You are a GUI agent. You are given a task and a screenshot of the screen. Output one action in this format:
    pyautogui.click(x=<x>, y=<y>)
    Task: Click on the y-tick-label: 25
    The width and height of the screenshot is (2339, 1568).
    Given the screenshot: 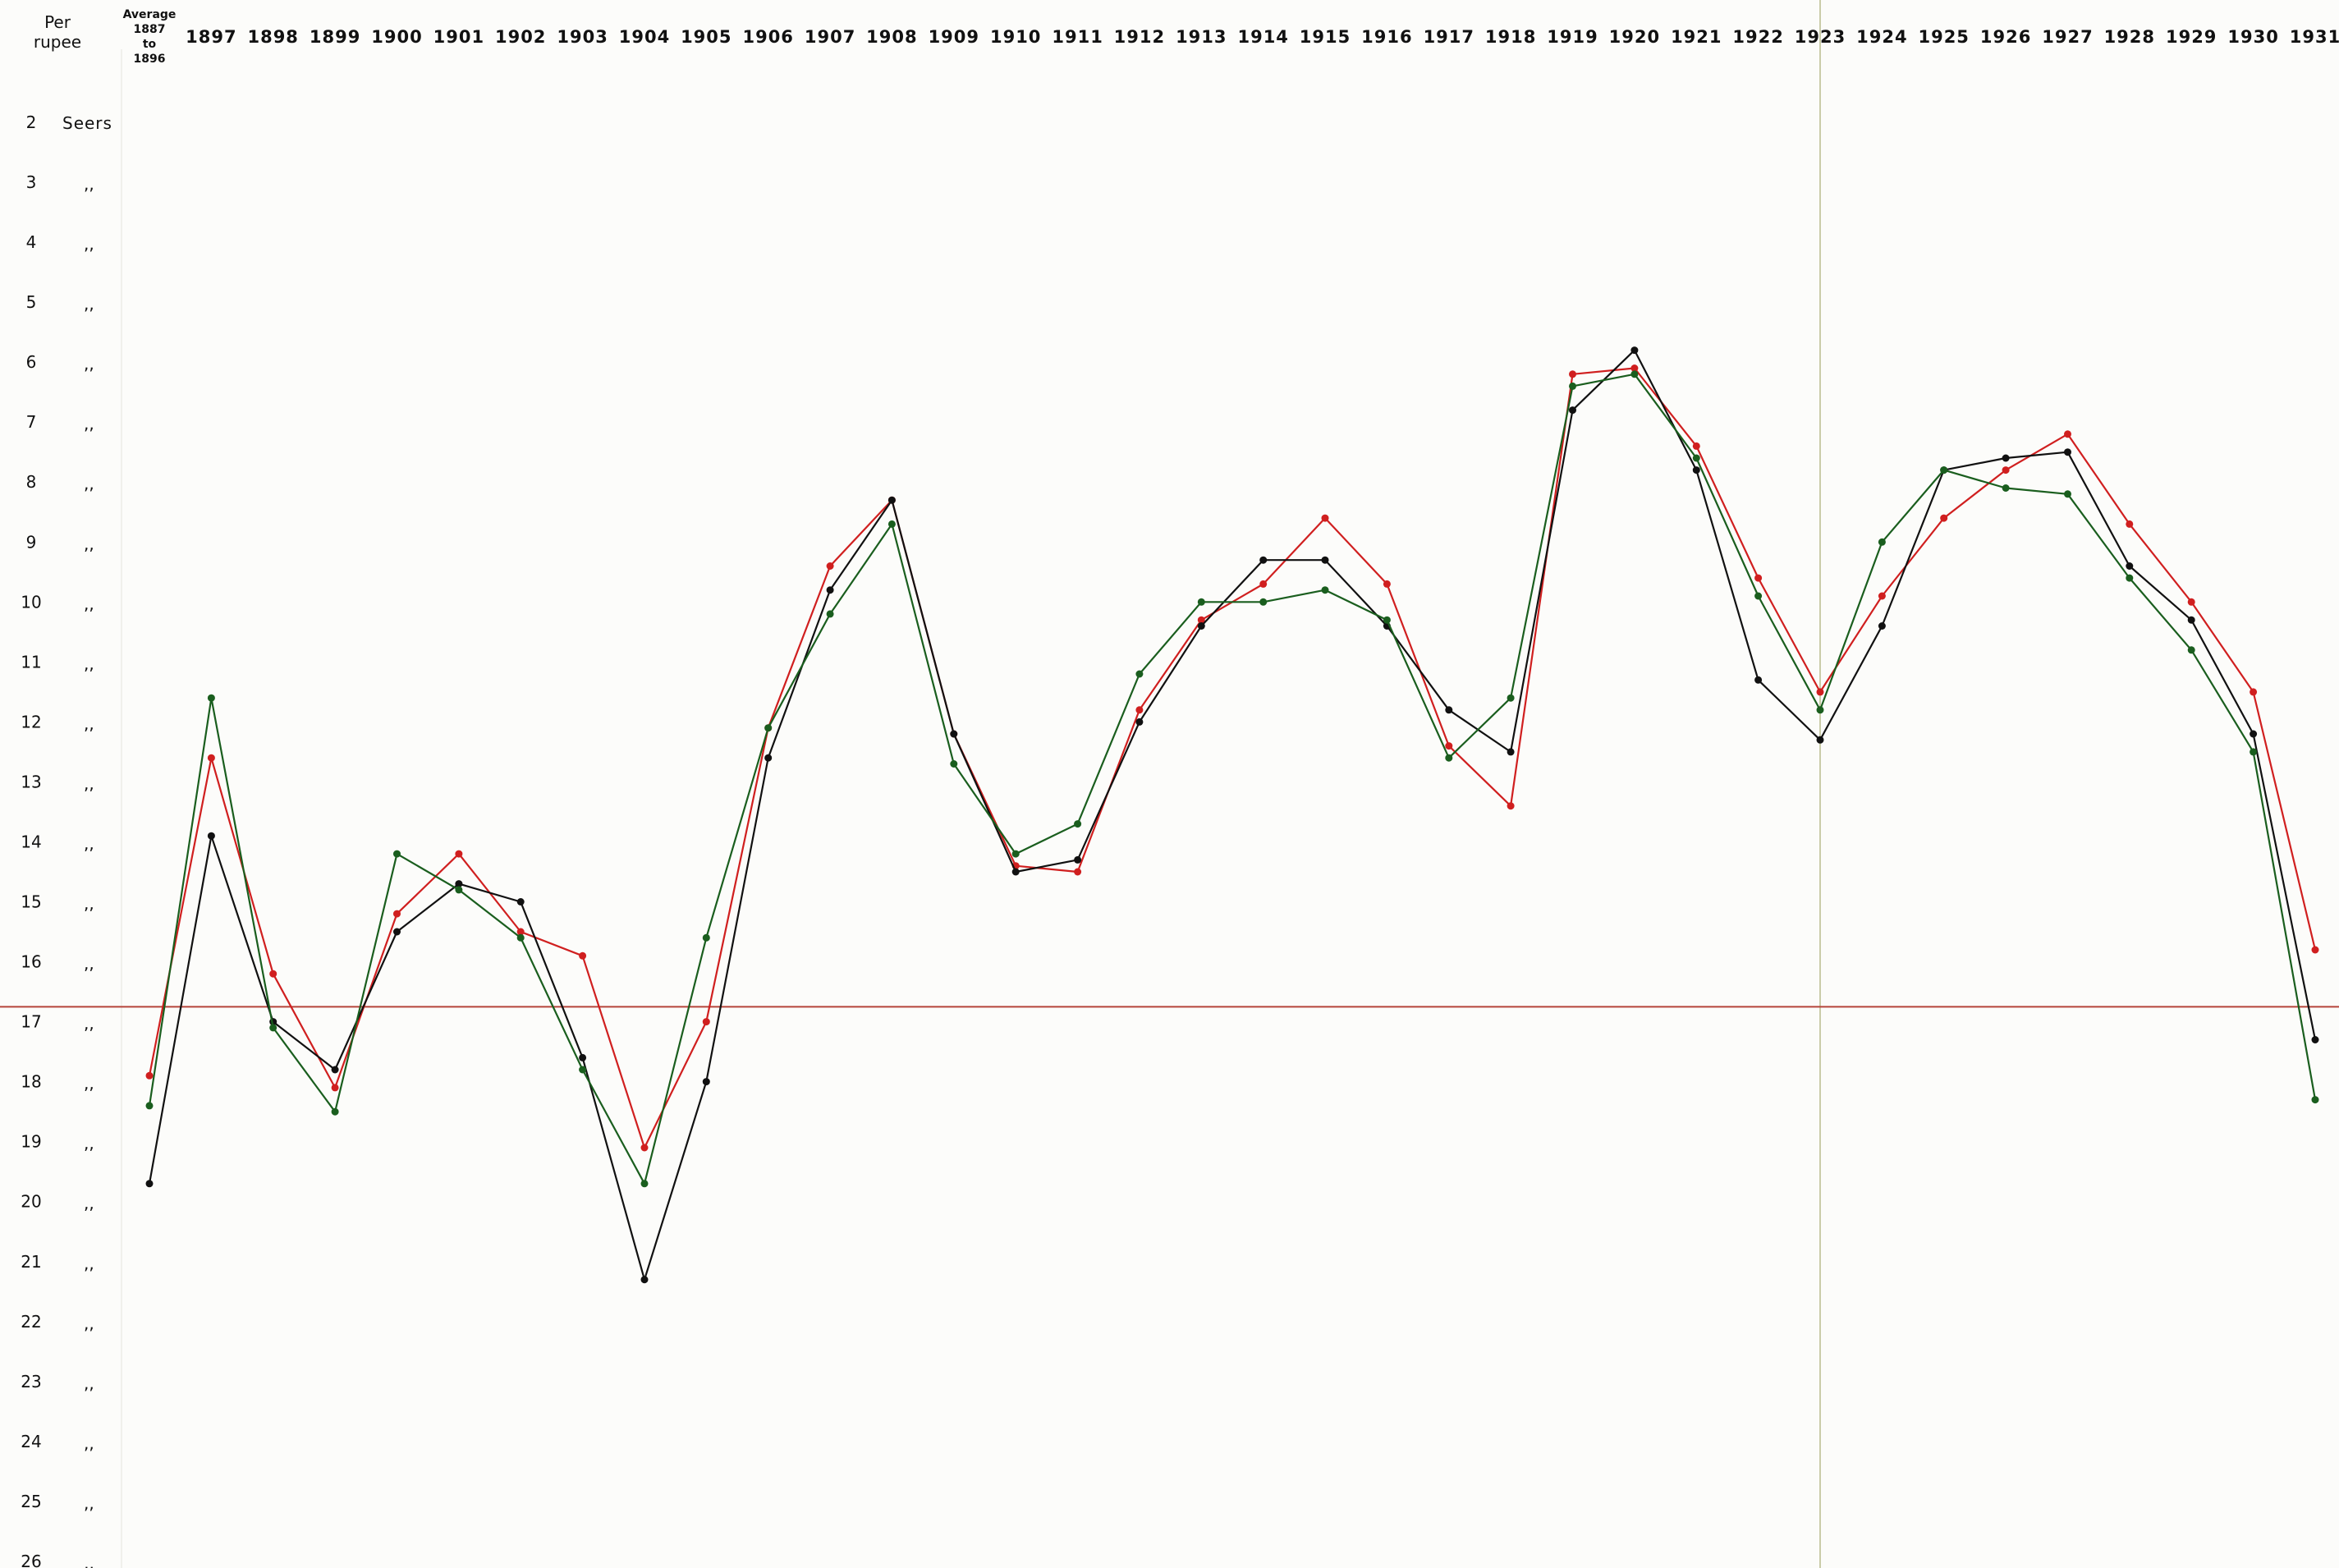 What is the action you would take?
    pyautogui.click(x=31, y=1501)
    